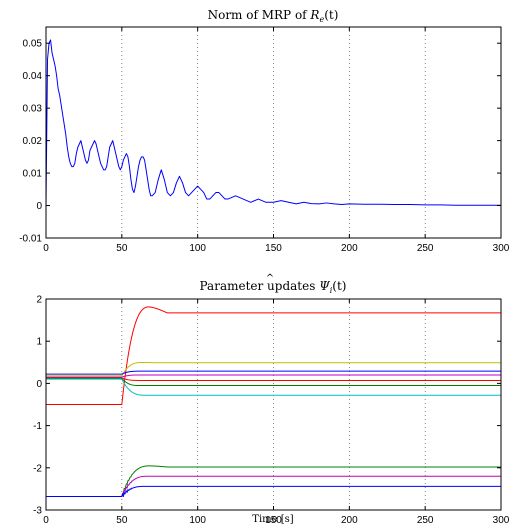  I want to click on top-chart-xtick-label: 250, so click(425, 248).